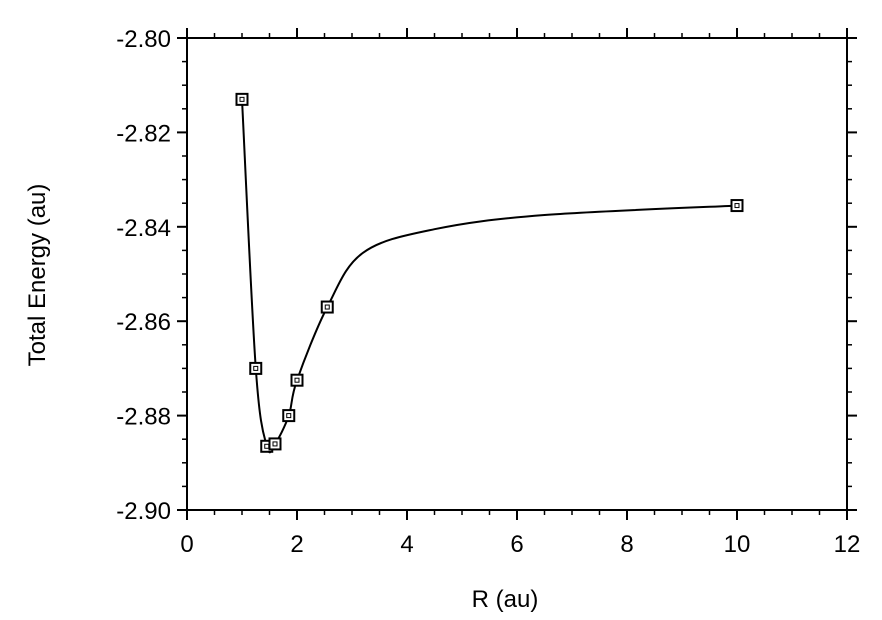 The width and height of the screenshot is (882, 620). What do you see at coordinates (143, 511) in the screenshot?
I see `y-tick-label: -2.90` at bounding box center [143, 511].